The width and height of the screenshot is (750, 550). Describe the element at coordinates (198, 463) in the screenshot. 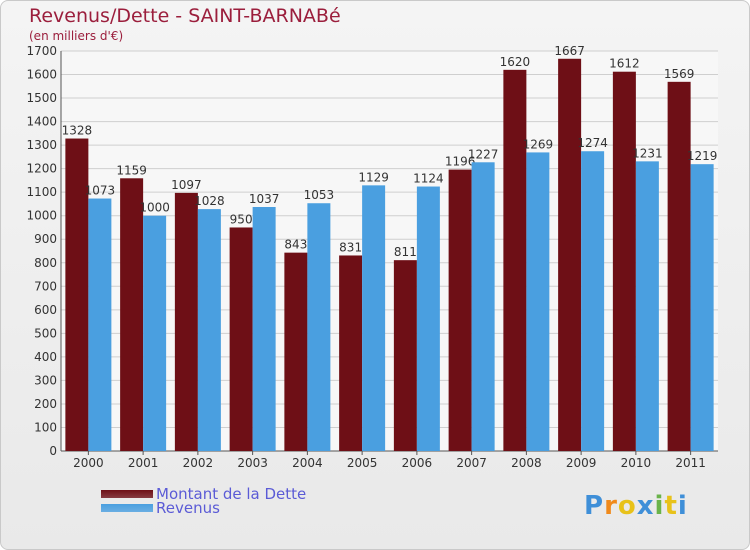

I see `x-tick-label: 2002` at that location.